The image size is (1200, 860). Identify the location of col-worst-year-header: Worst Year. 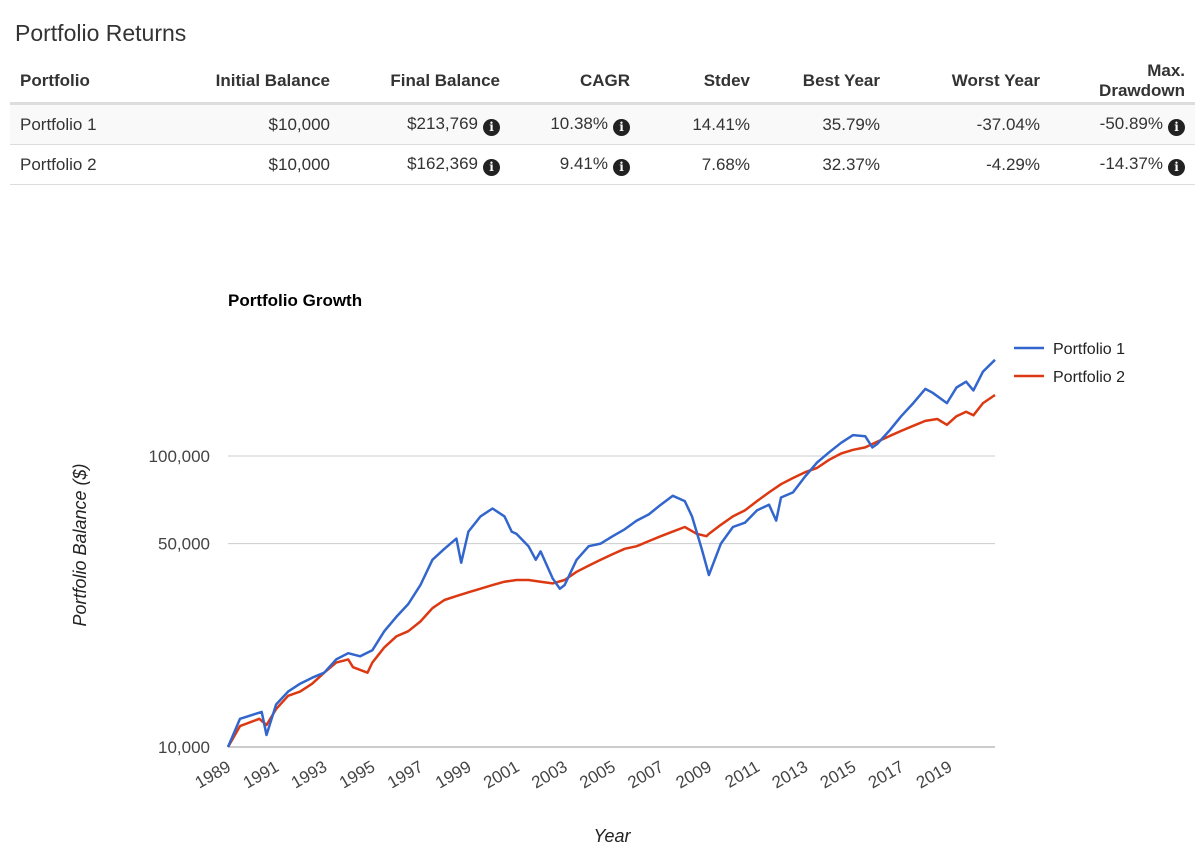
(970, 82).